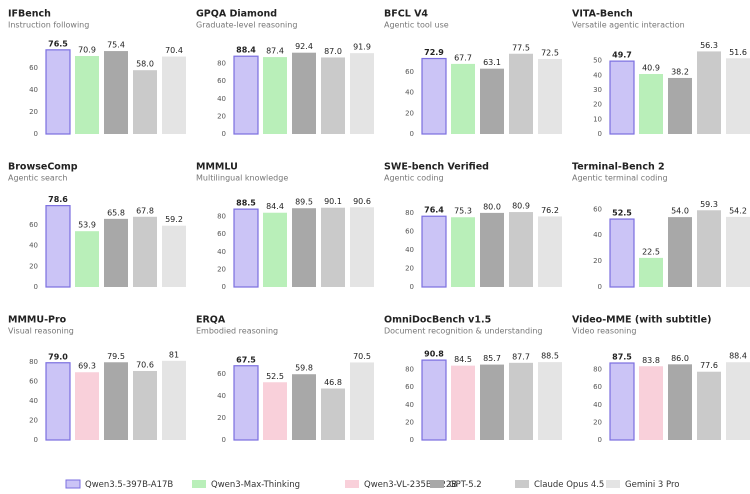 Image resolution: width=750 pixels, height=494 pixels. What do you see at coordinates (129, 485) in the screenshot?
I see `legend-label: Qwen3.5-397B-A17B` at bounding box center [129, 485].